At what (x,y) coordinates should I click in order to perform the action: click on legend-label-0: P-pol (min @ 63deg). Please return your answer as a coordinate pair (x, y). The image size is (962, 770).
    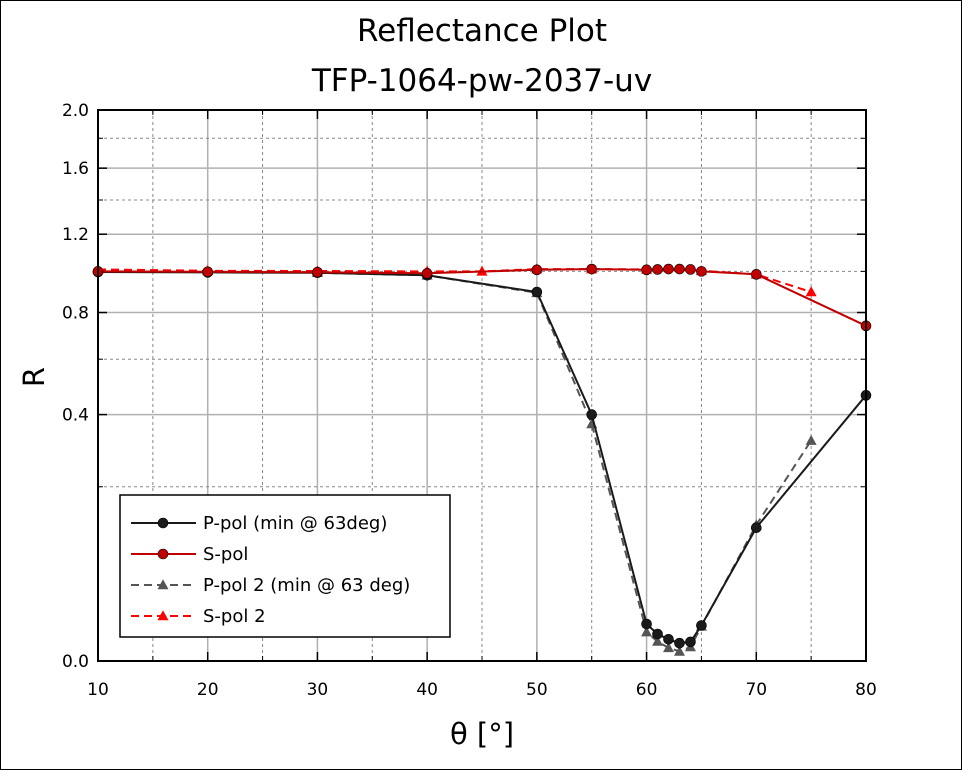
    Looking at the image, I should click on (295, 523).